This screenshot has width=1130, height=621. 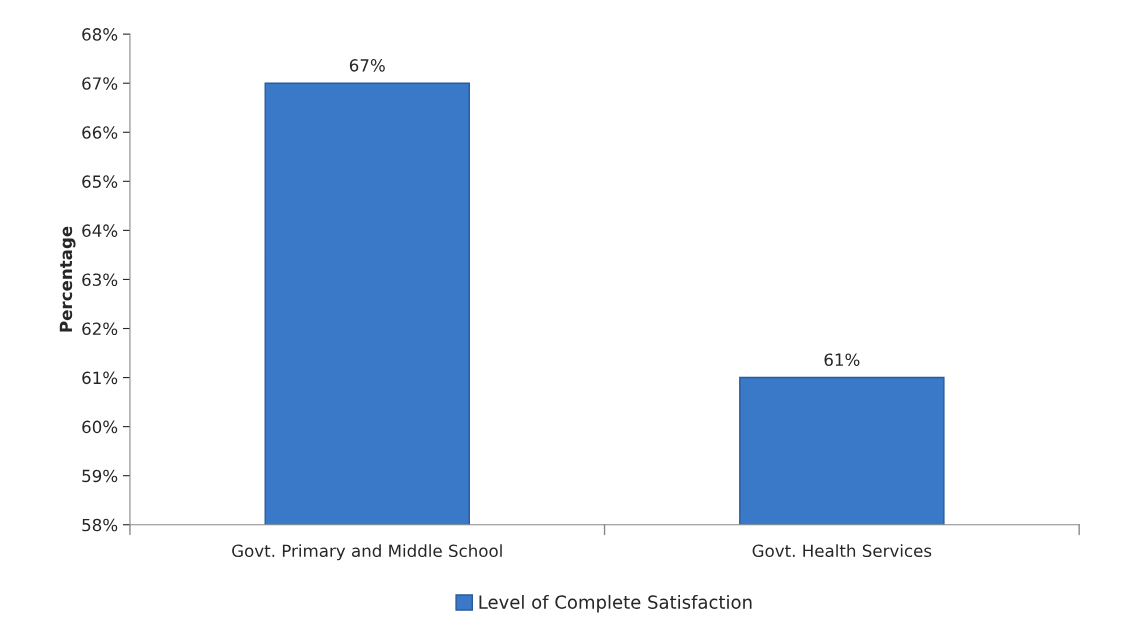 I want to click on data-label: 67%, so click(x=367, y=65).